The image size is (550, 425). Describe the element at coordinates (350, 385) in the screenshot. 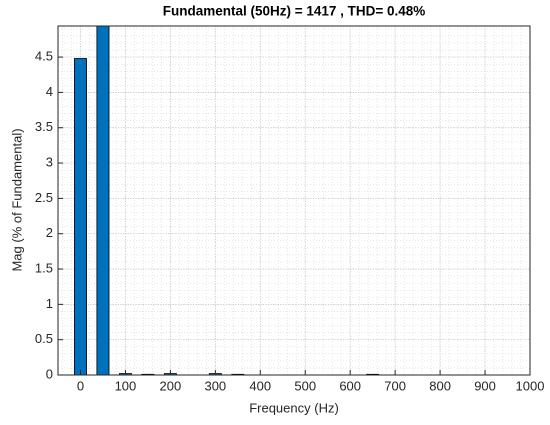

I see `x-tick-label: 600` at that location.